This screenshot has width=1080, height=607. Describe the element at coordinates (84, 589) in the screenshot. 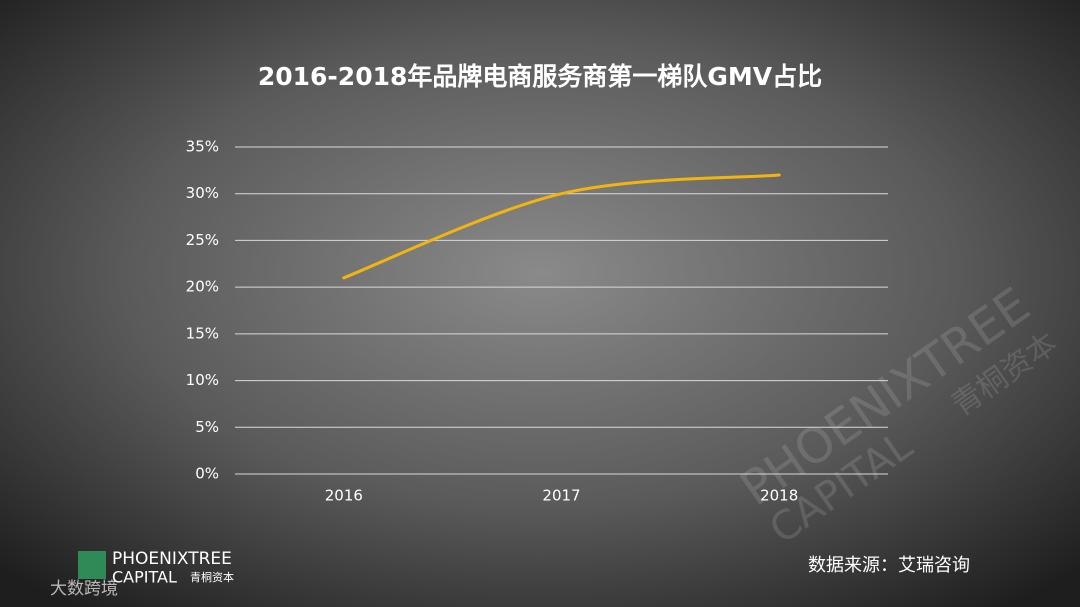

I see `watermark-text: 大数跨境` at that location.